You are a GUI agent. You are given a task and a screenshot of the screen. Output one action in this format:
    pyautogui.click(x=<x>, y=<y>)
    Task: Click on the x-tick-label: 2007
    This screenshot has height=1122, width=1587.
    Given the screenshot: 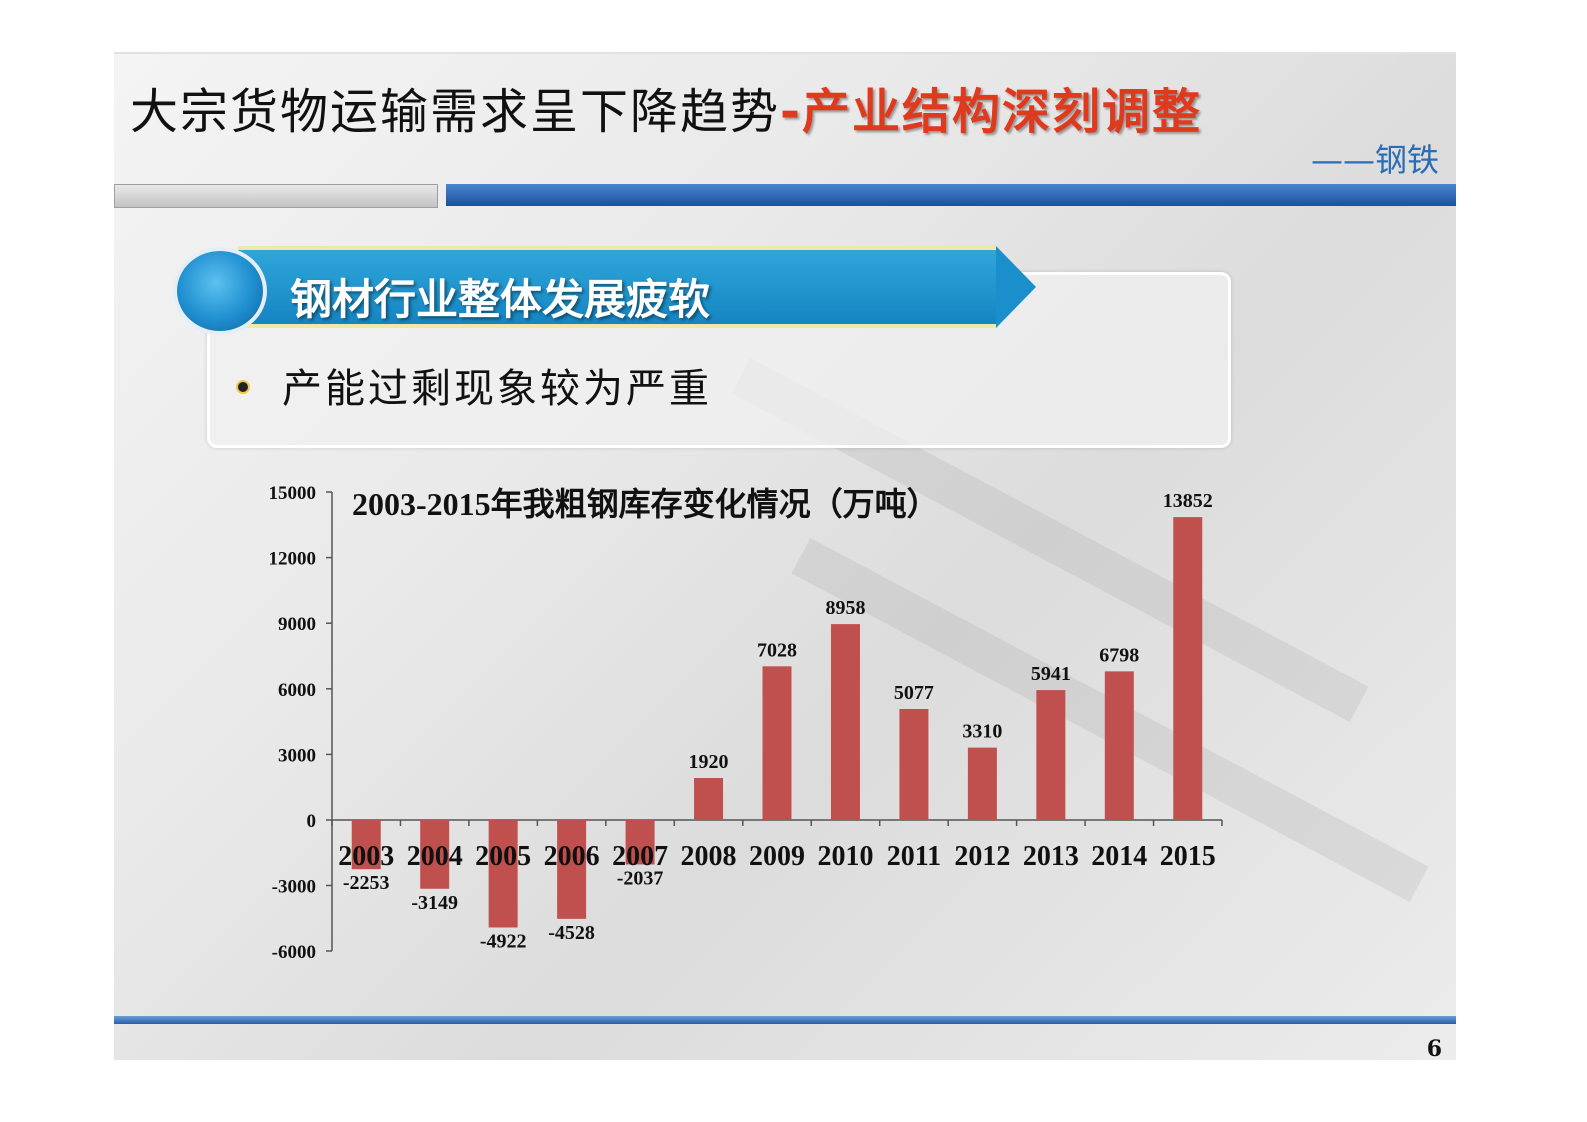 What is the action you would take?
    pyautogui.click(x=640, y=856)
    